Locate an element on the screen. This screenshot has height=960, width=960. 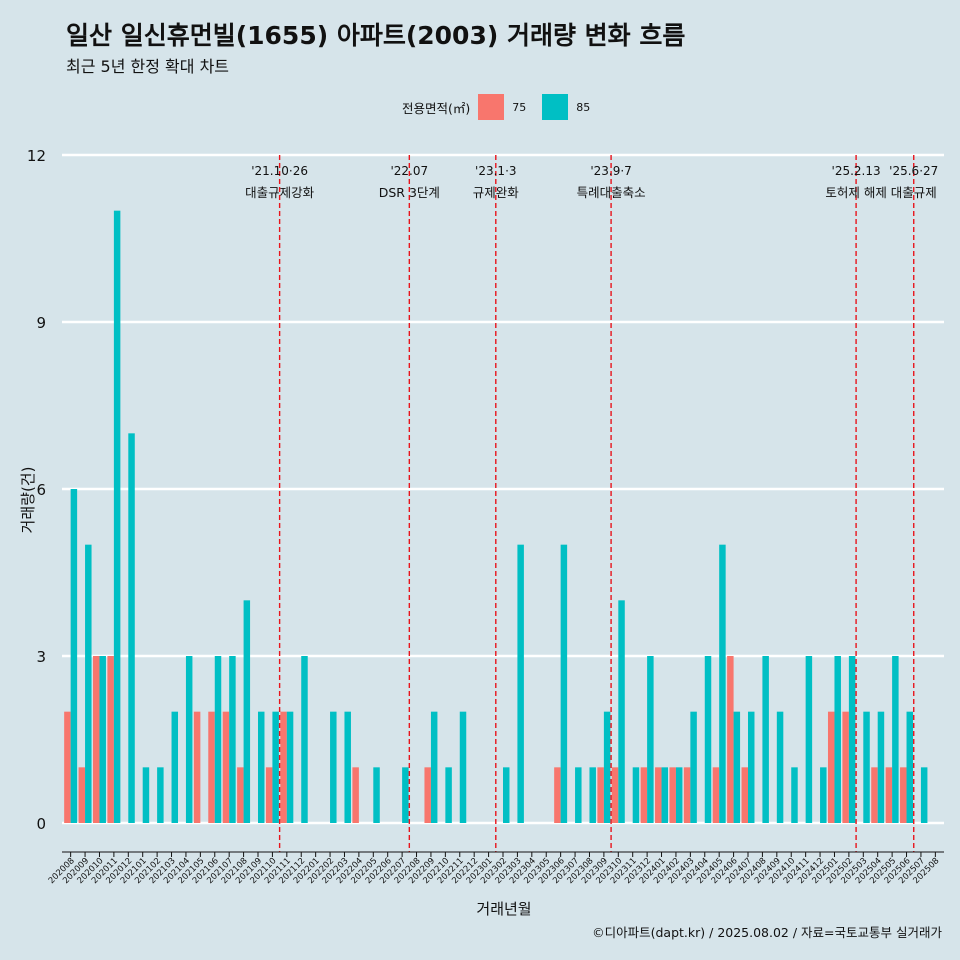
x-axis-label: 거래년월 is located at coordinates (503, 909).